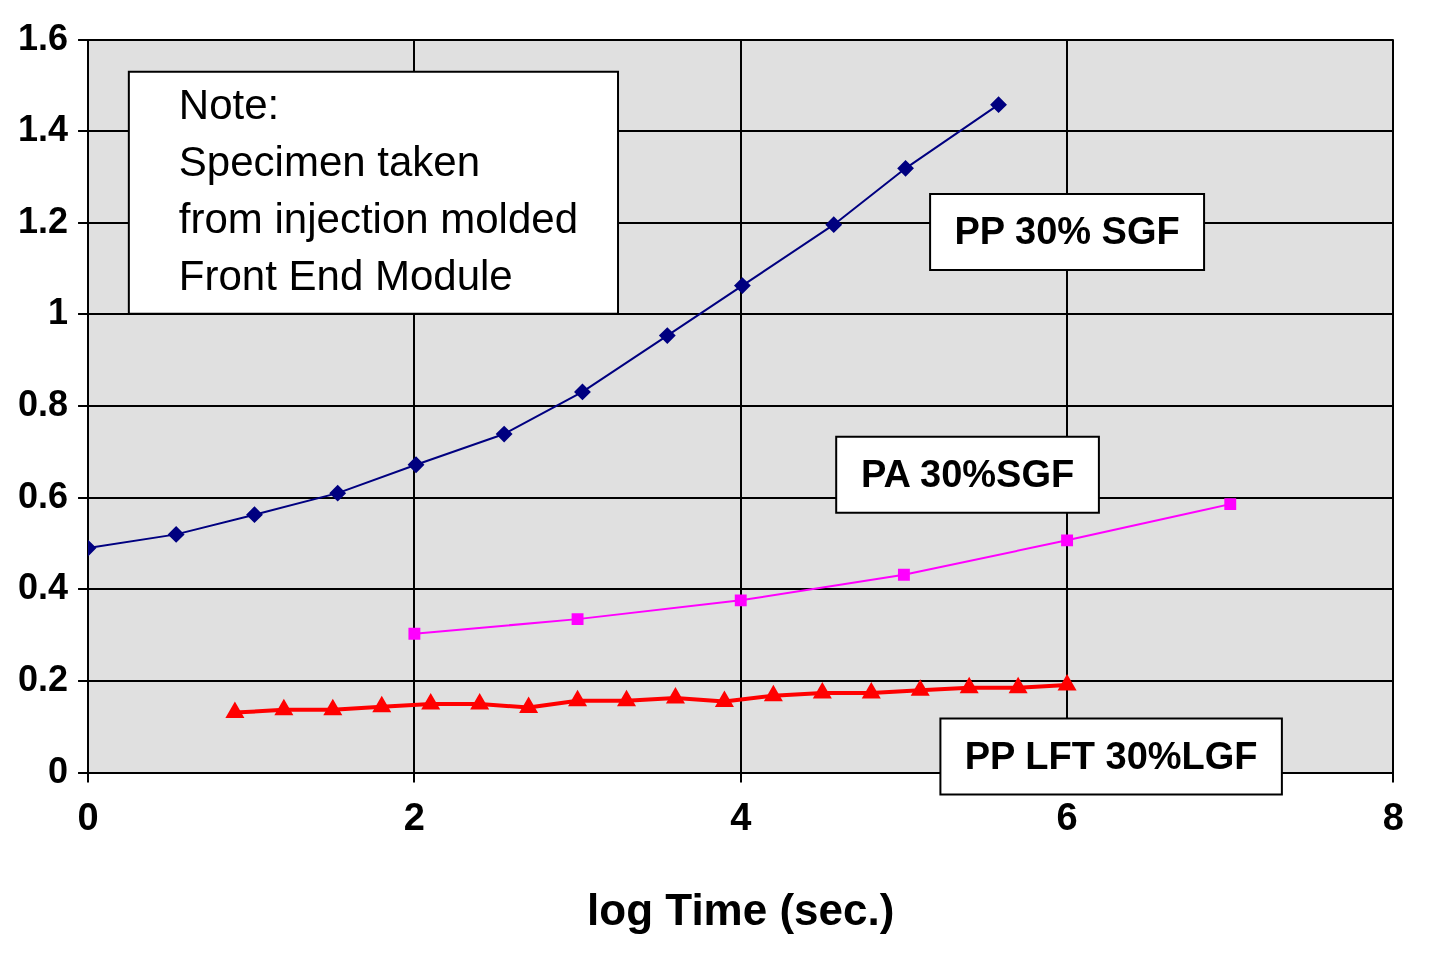  What do you see at coordinates (414, 816) in the screenshot?
I see `x-tick-label: 2` at bounding box center [414, 816].